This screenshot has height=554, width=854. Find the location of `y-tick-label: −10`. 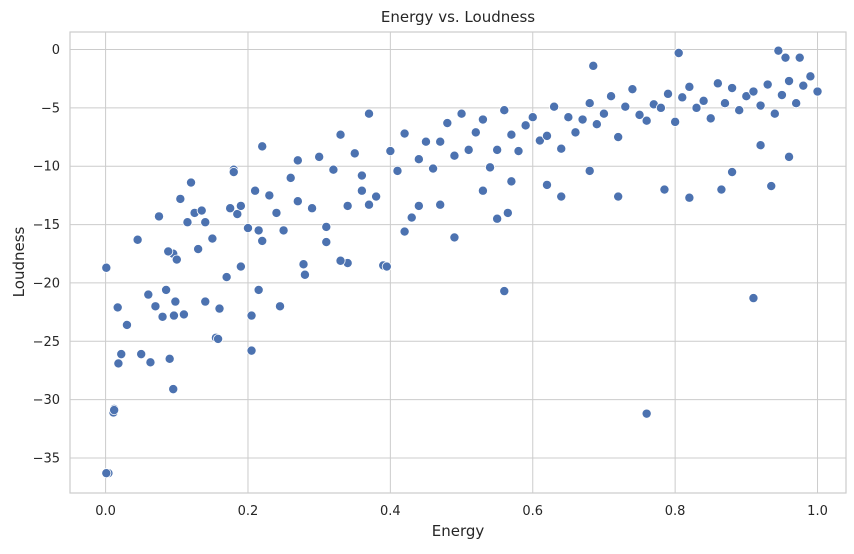

y-tick-label: −10 is located at coordinates (46, 167).